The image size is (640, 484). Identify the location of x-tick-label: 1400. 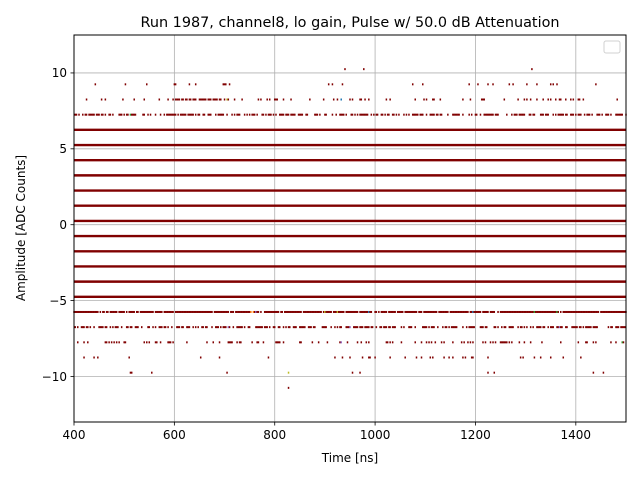
(576, 435).